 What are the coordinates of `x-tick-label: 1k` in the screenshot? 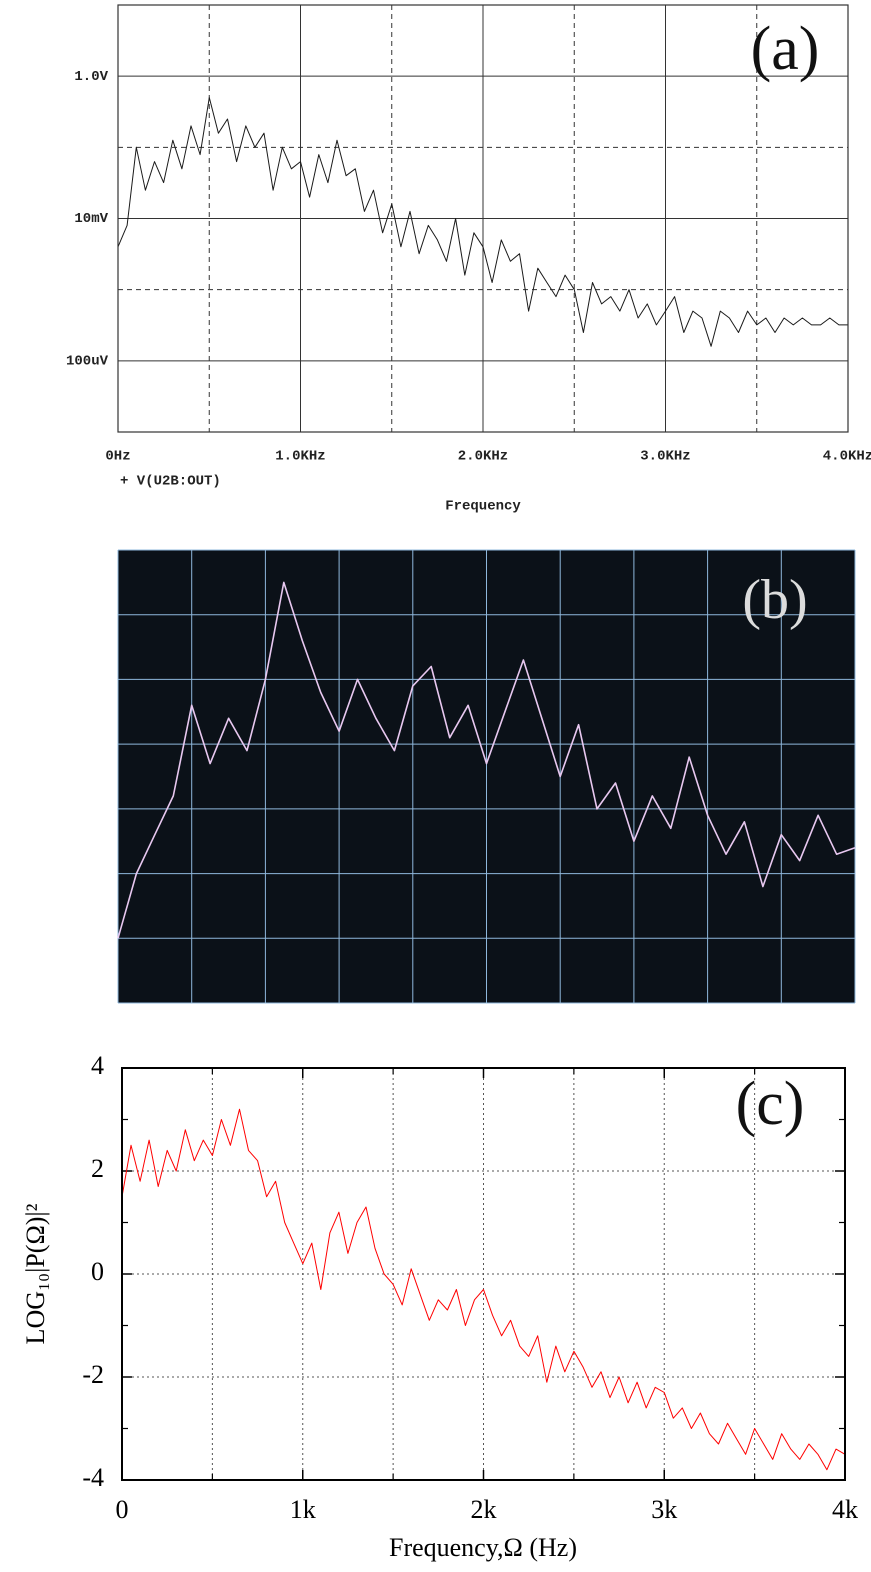 It's located at (303, 1509).